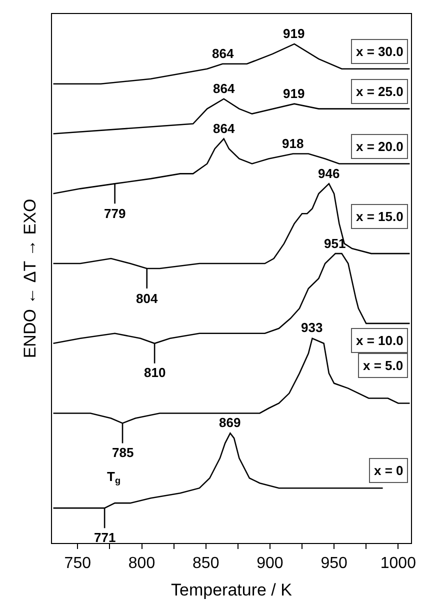 The image size is (443, 613). I want to click on x-tick-label: 1000, so click(398, 563).